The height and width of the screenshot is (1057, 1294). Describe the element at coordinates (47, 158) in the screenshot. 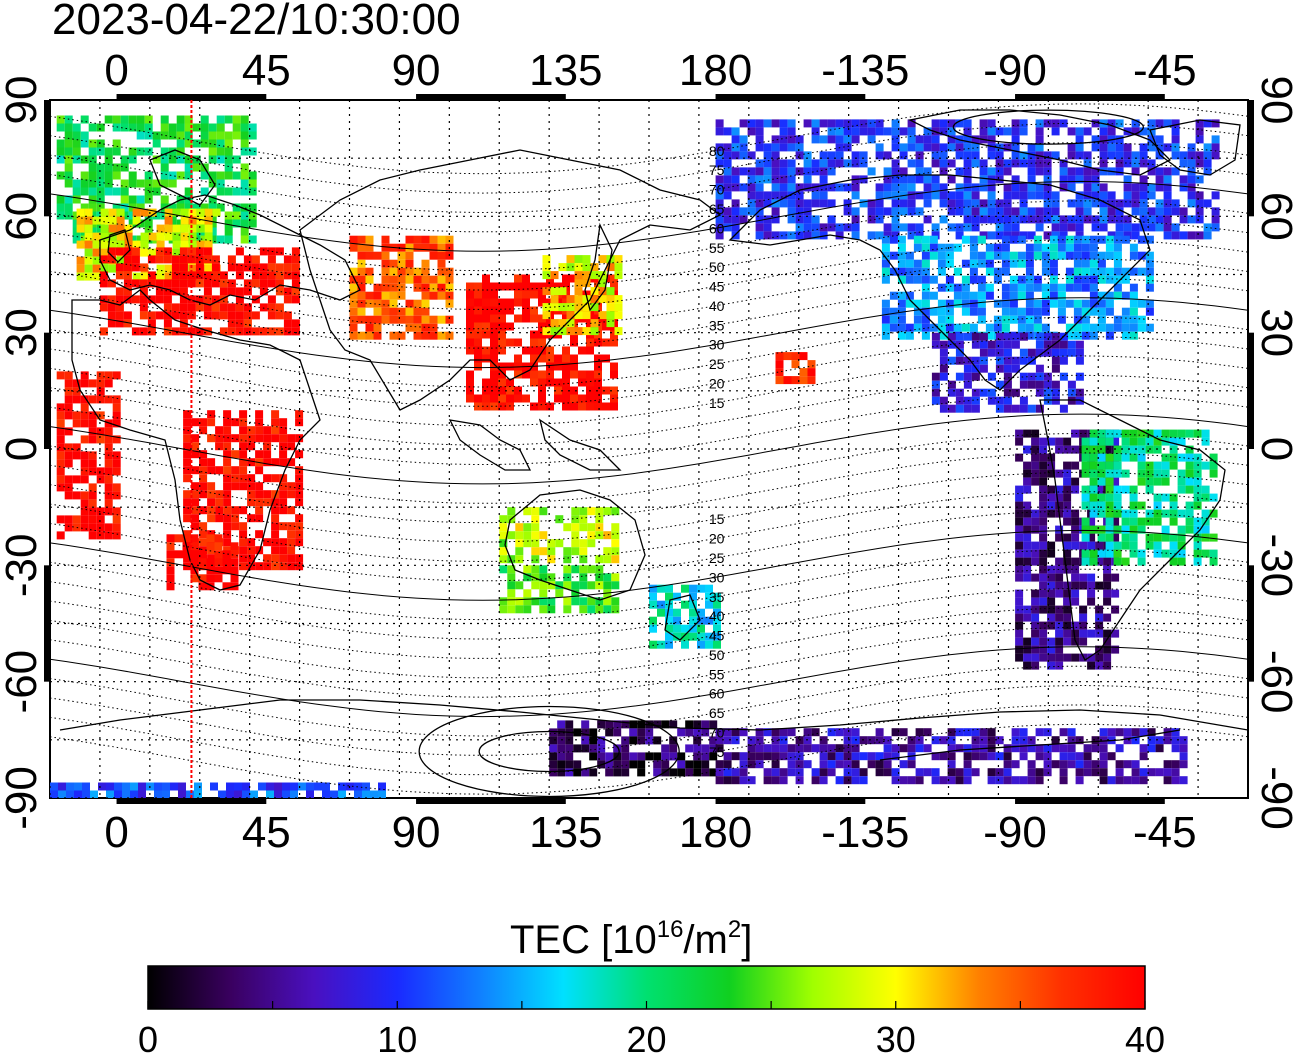

I see `left-tick-bar` at that location.